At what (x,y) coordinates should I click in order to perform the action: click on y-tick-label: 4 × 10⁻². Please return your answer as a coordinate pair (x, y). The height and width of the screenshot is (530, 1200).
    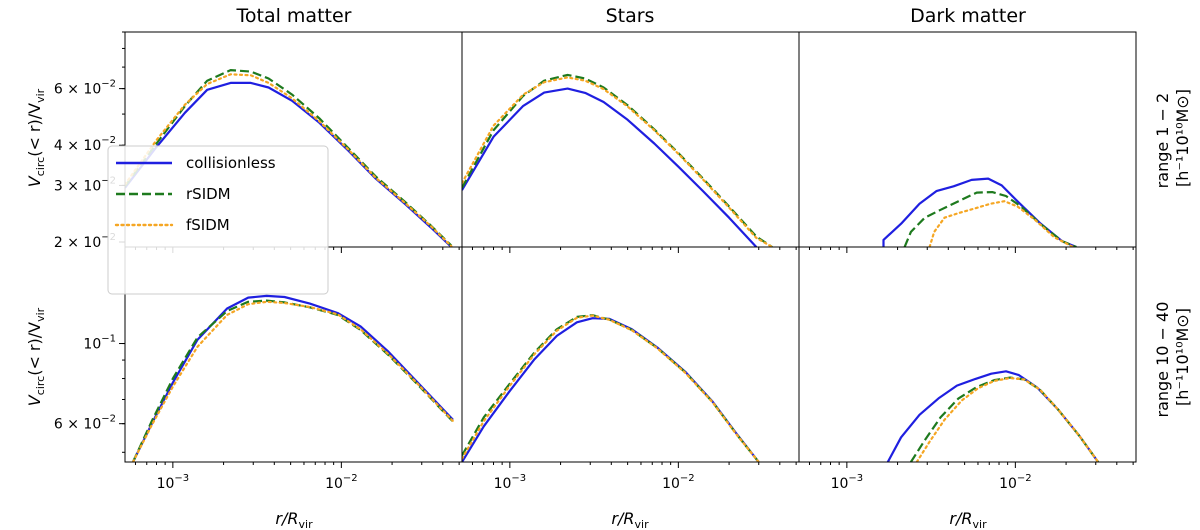
    Looking at the image, I should click on (85, 144).